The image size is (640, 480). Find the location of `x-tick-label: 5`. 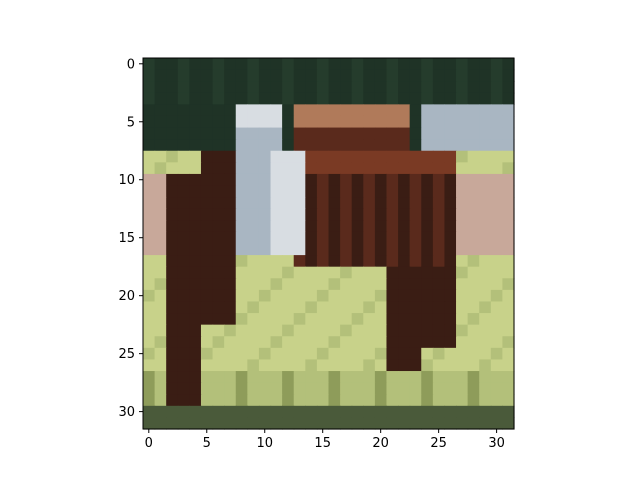

x-tick-label: 5 is located at coordinates (207, 443).